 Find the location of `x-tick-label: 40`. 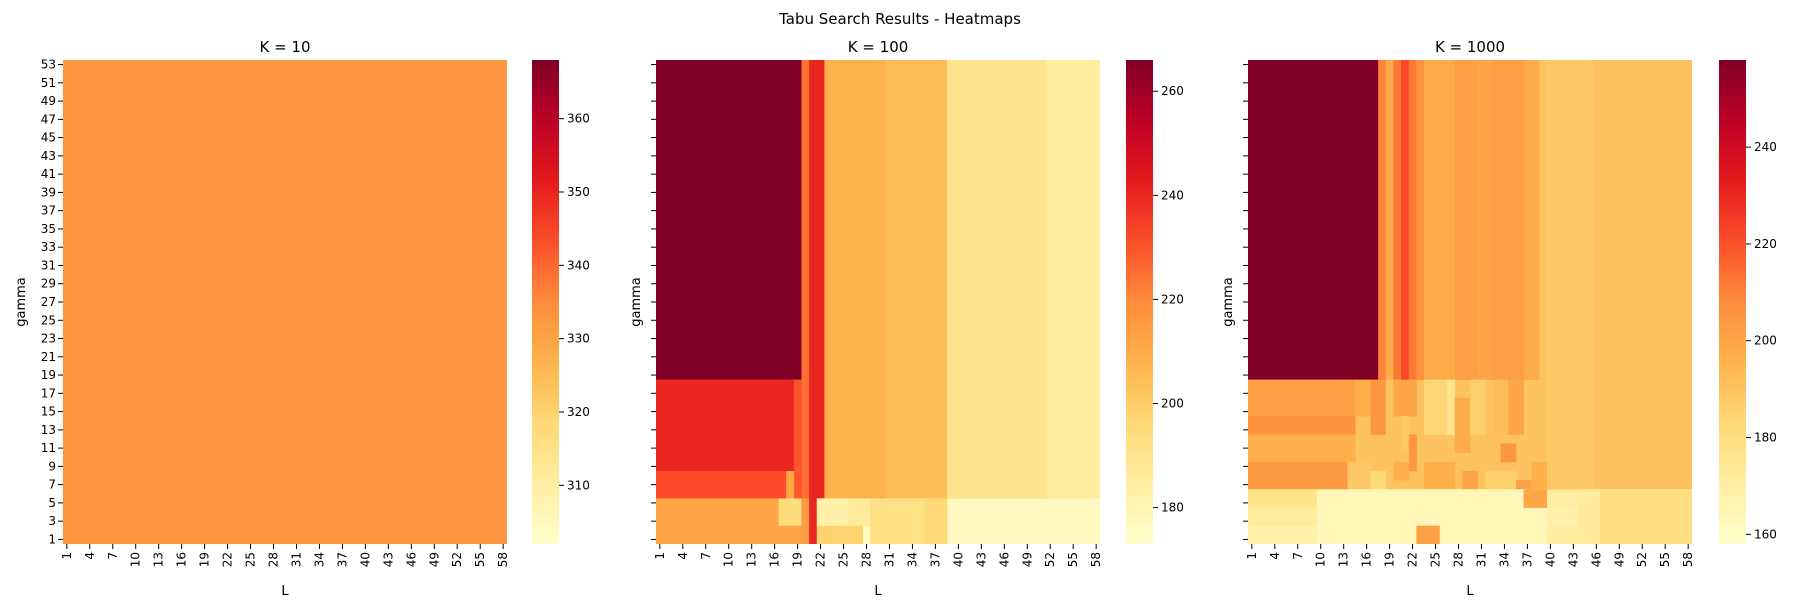

x-tick-label: 40 is located at coordinates (958, 559).